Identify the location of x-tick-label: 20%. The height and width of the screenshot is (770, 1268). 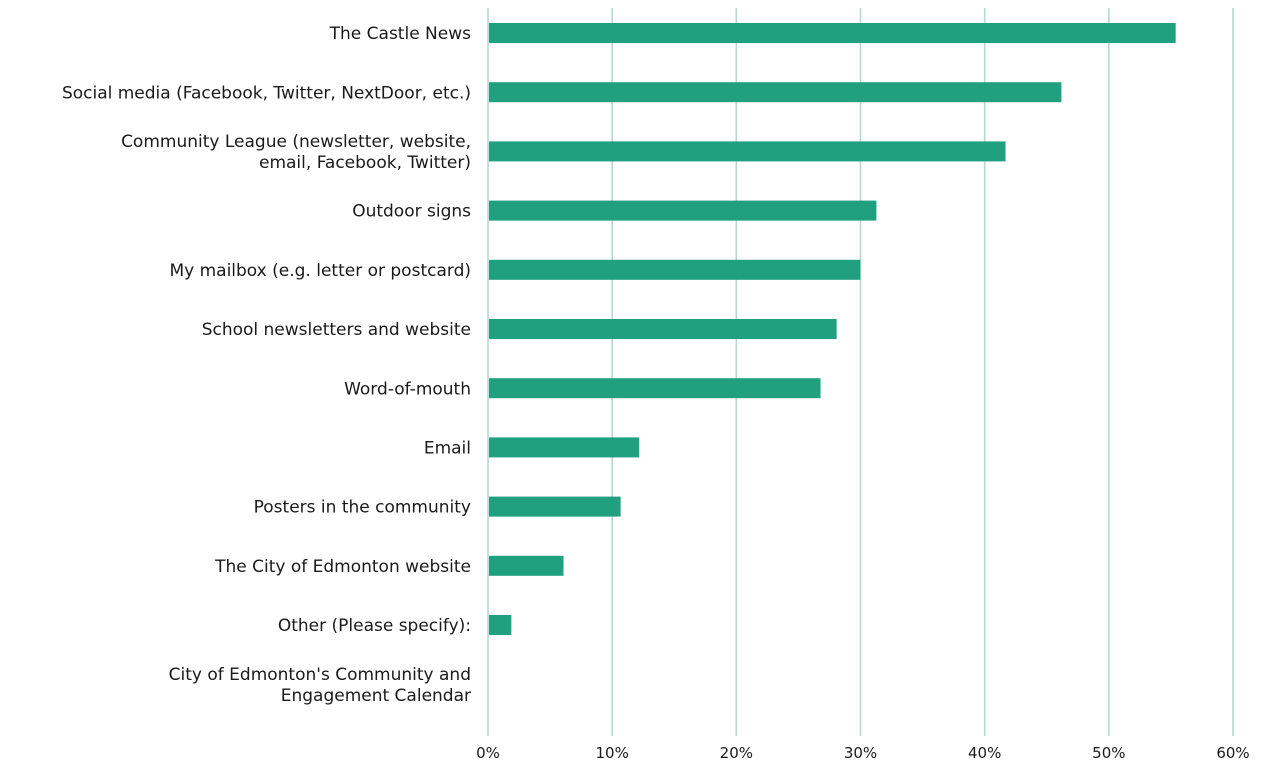
(736, 753).